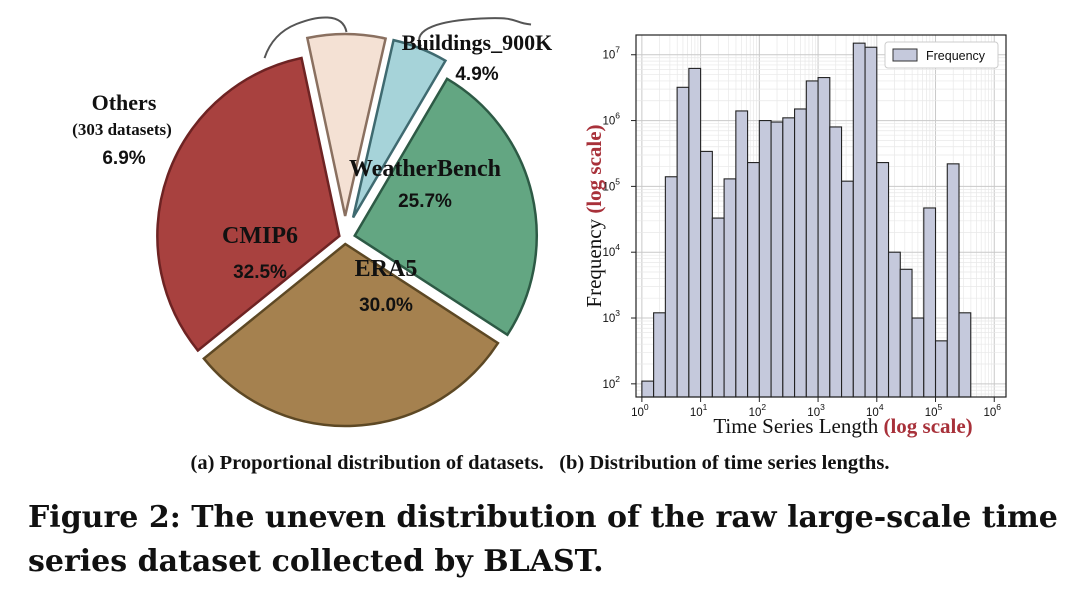 This screenshot has width=1080, height=590. Describe the element at coordinates (724, 463) in the screenshot. I see `caption-b: (b) Distribution of time series lengths.` at that location.